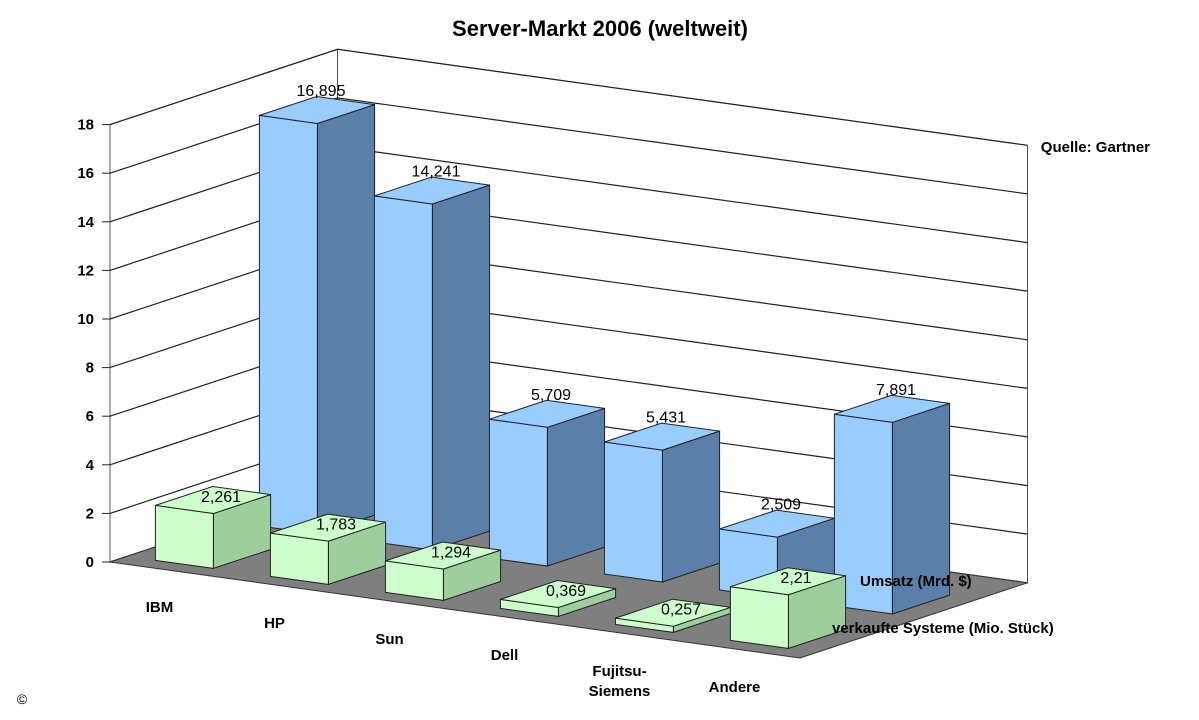 The height and width of the screenshot is (720, 1199). Describe the element at coordinates (90, 465) in the screenshot. I see `y-tick-label: 4` at that location.